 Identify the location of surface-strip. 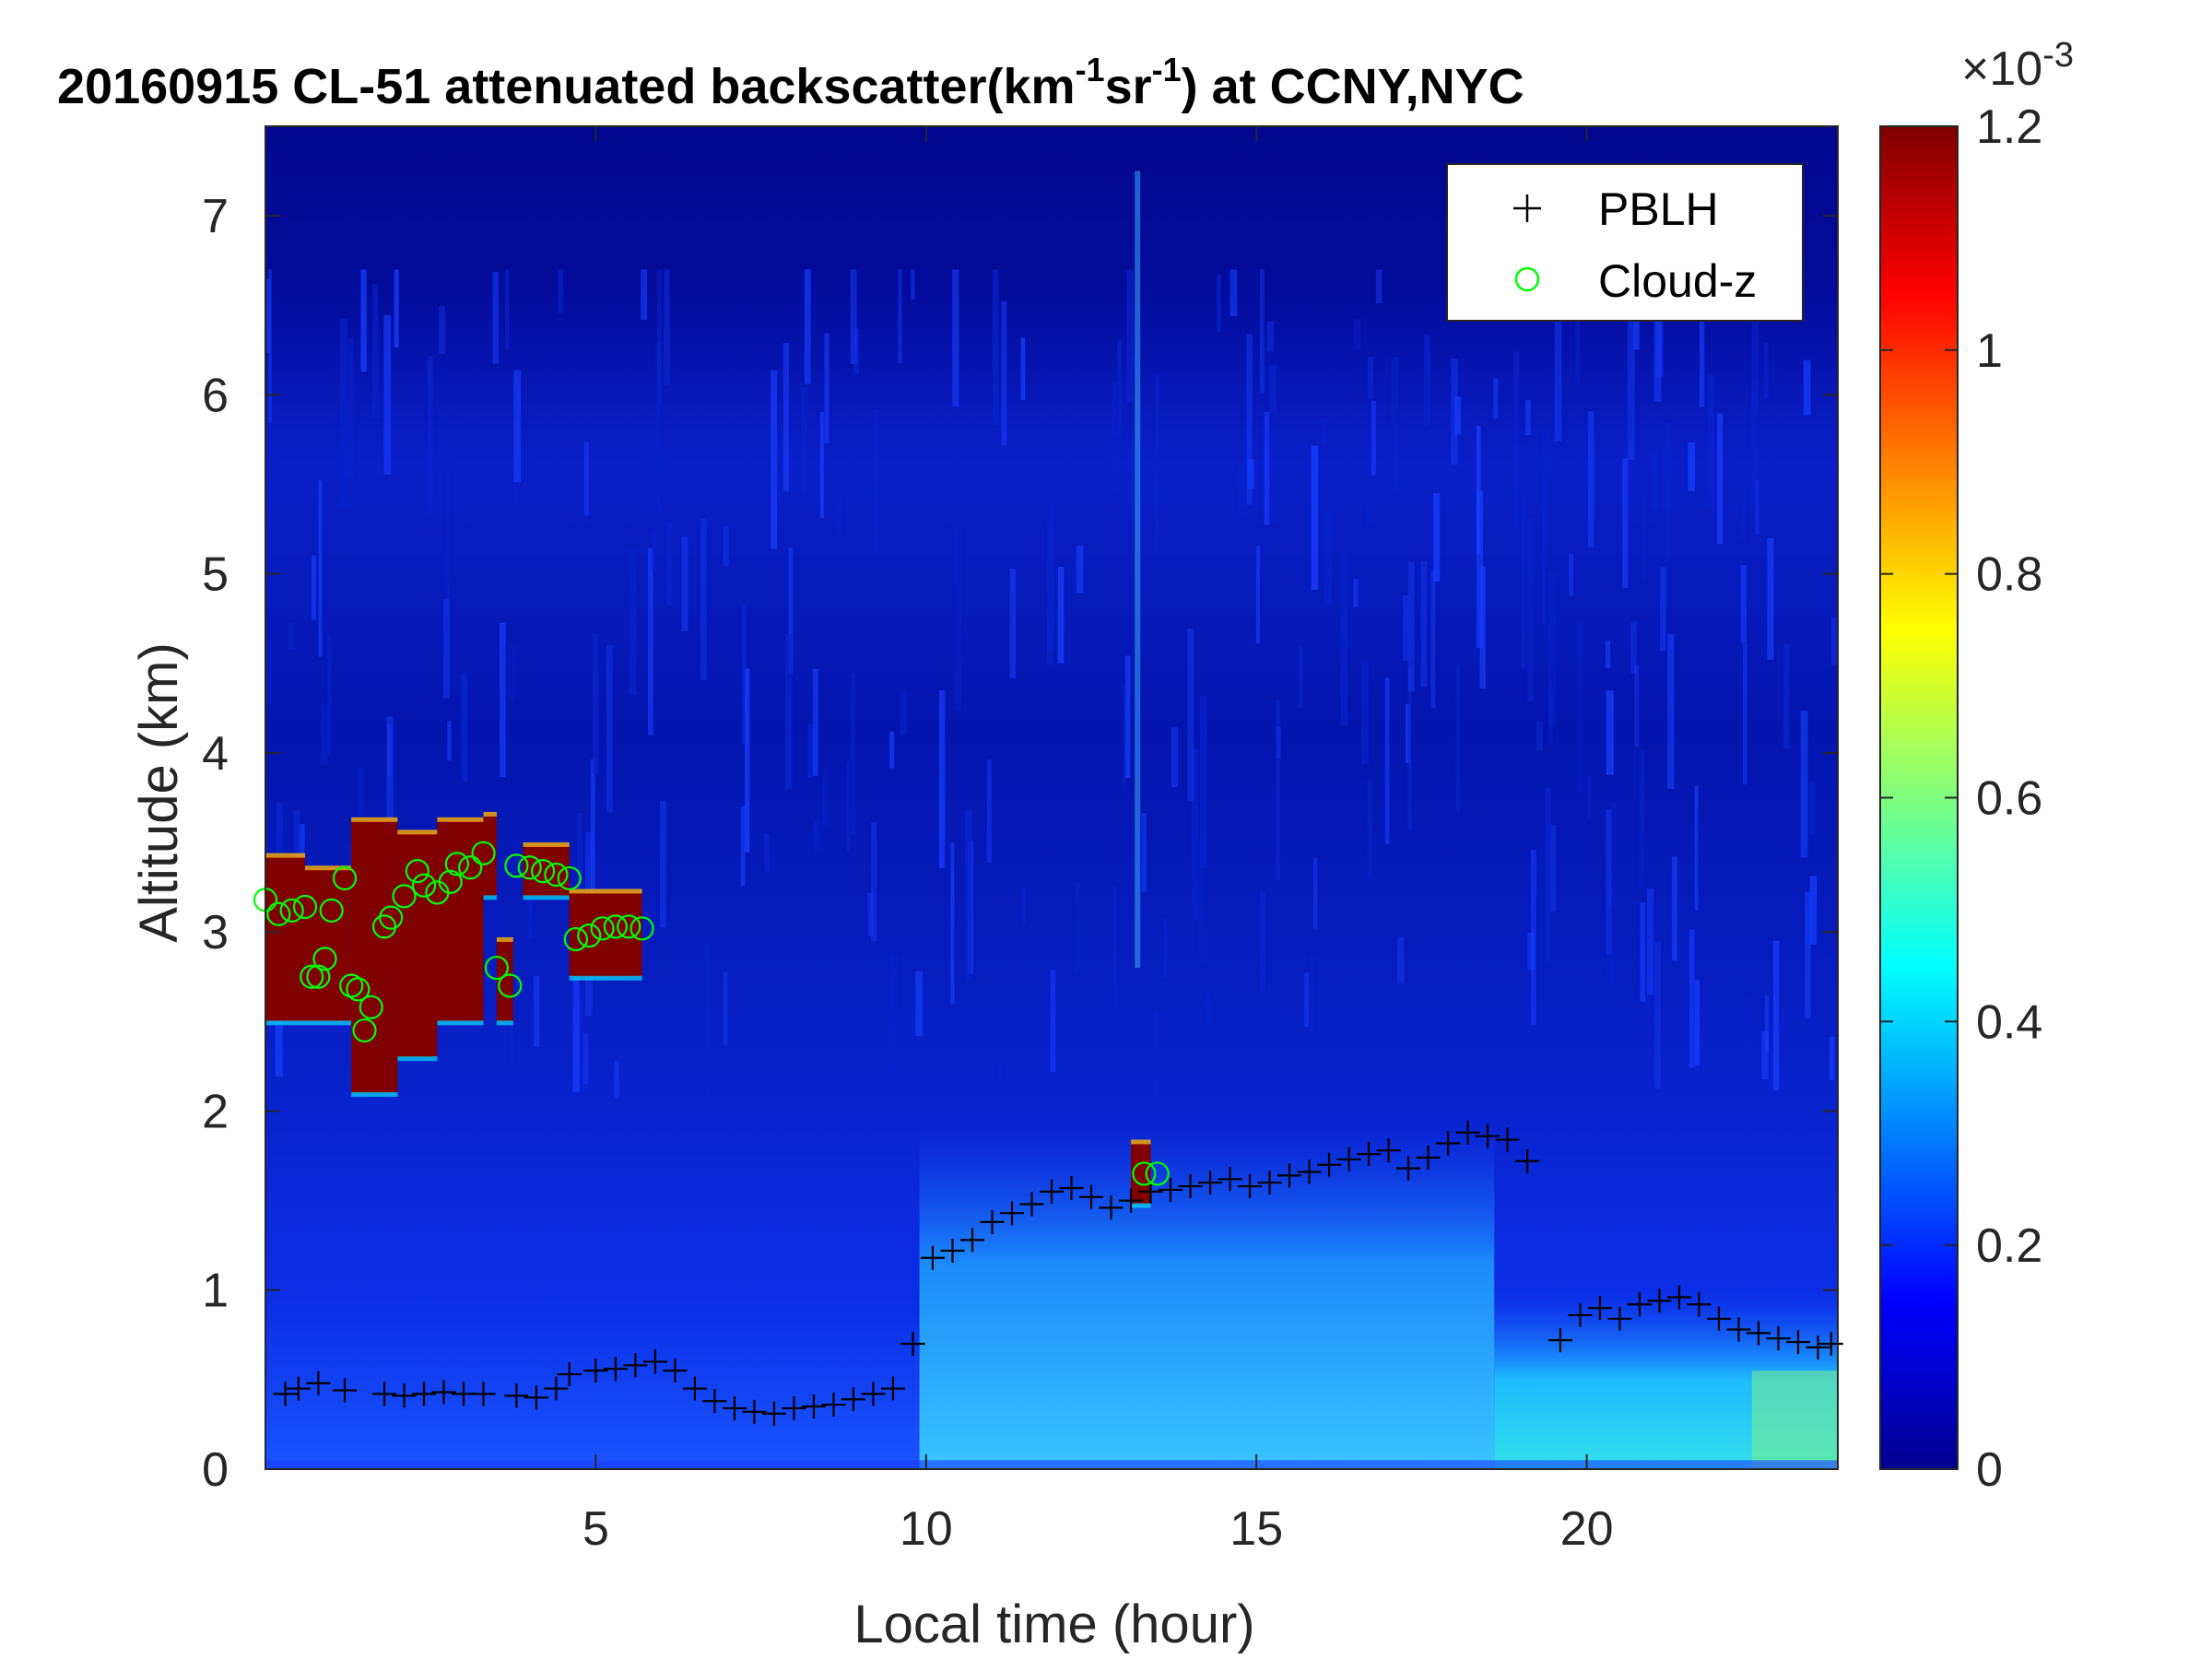
(1051, 1464).